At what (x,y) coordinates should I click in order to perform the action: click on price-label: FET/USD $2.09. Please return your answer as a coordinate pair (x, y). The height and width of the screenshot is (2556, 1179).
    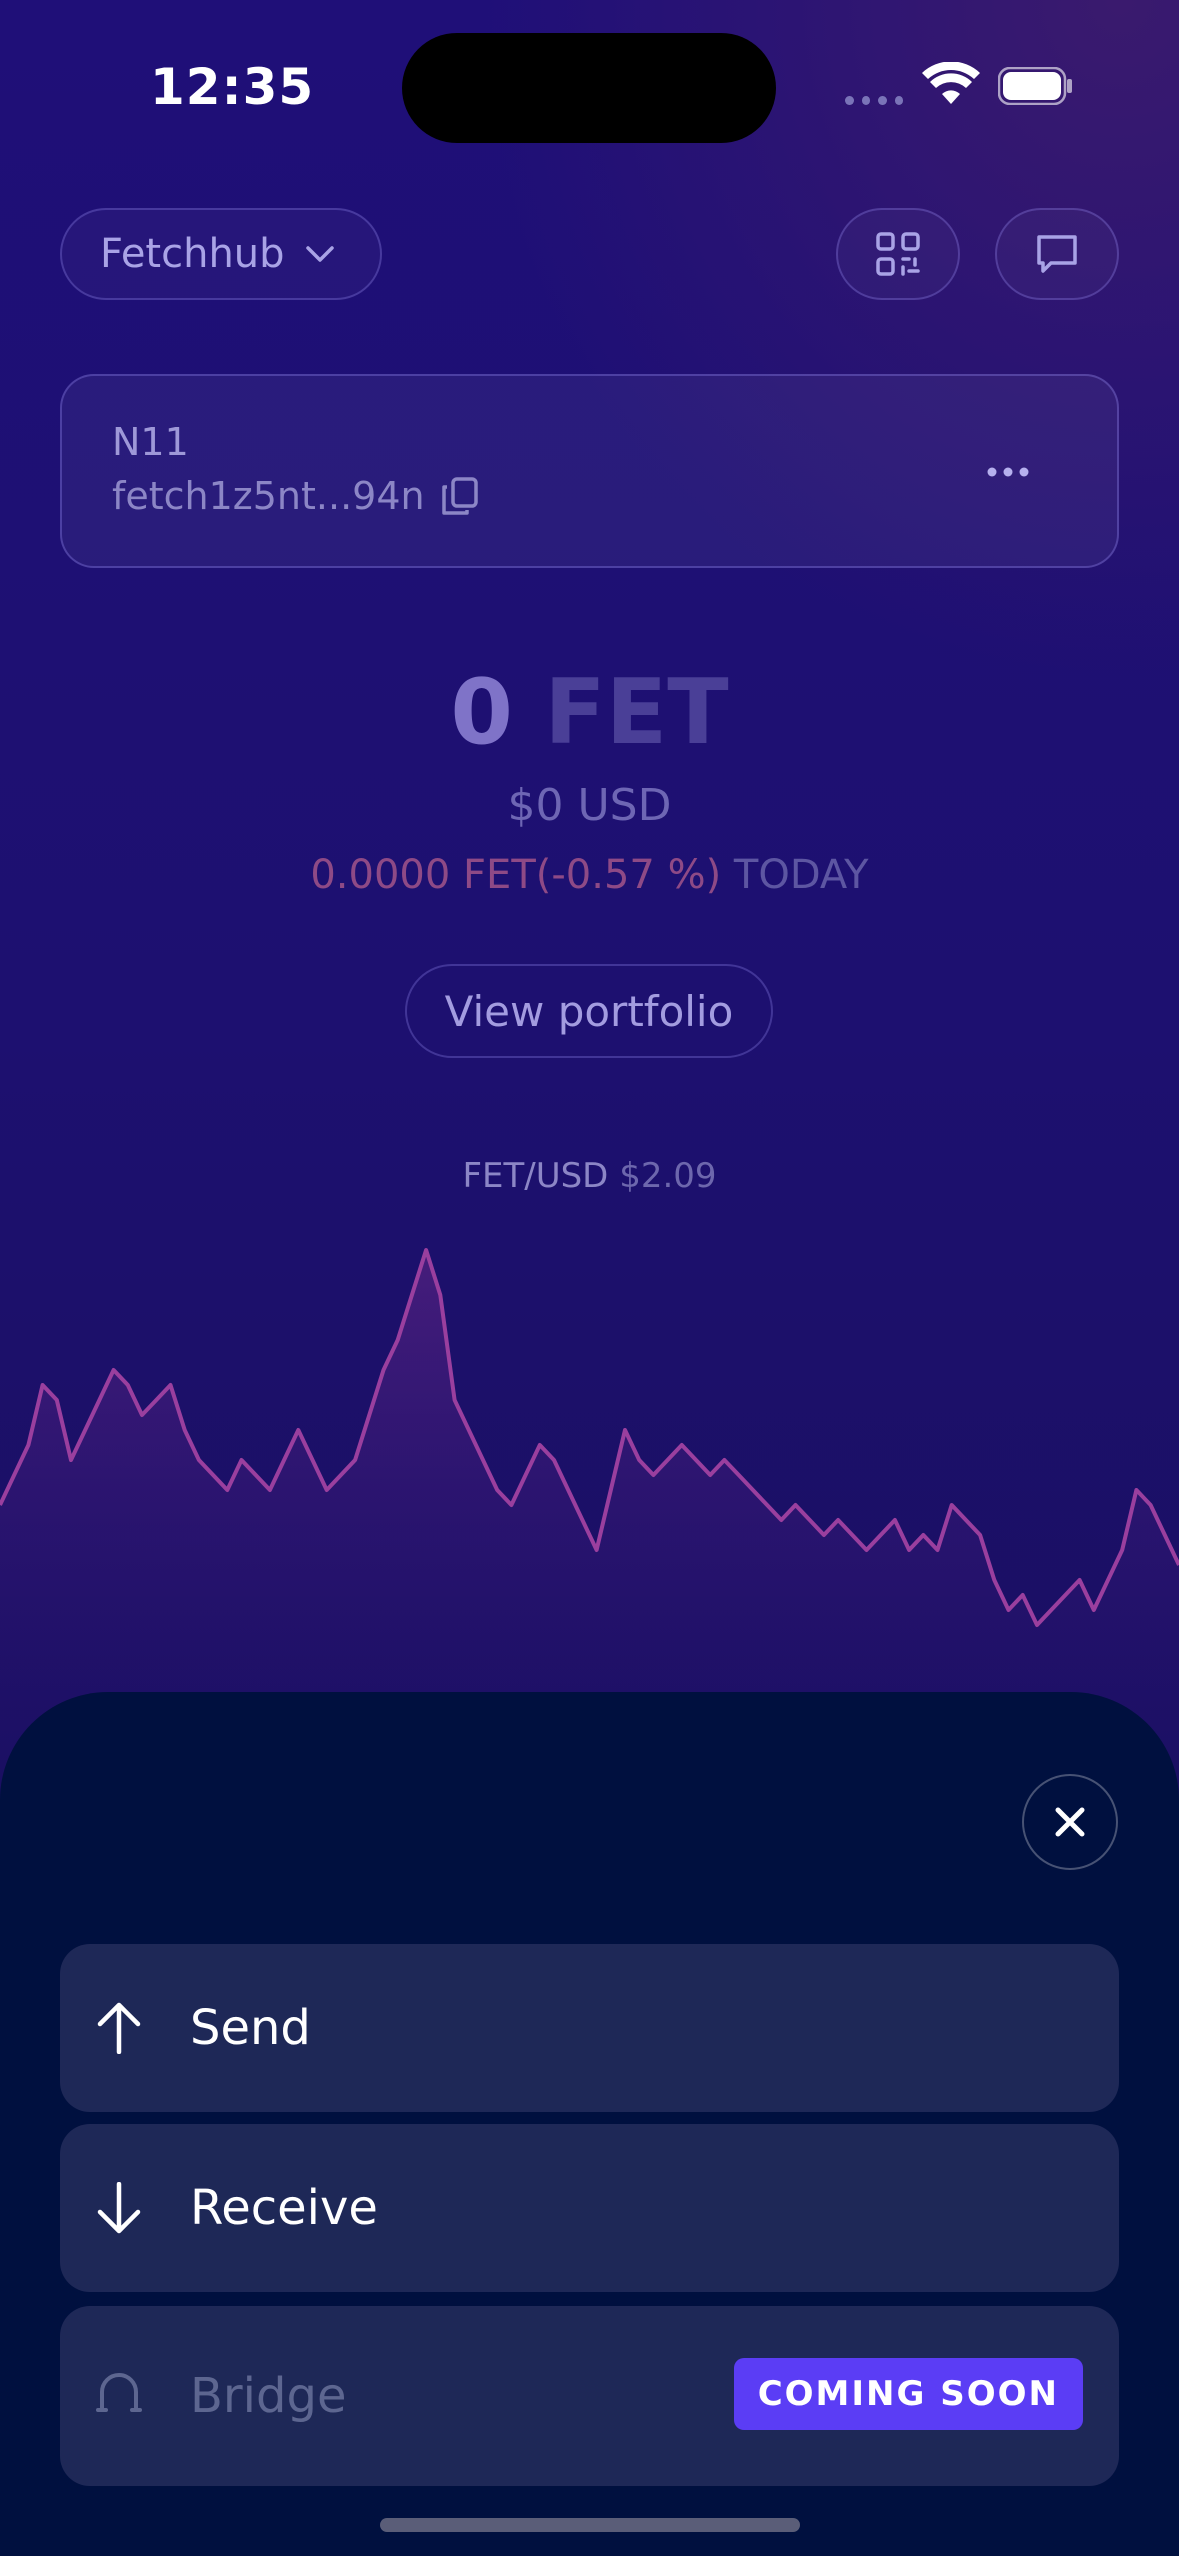
    Looking at the image, I should click on (589, 1176).